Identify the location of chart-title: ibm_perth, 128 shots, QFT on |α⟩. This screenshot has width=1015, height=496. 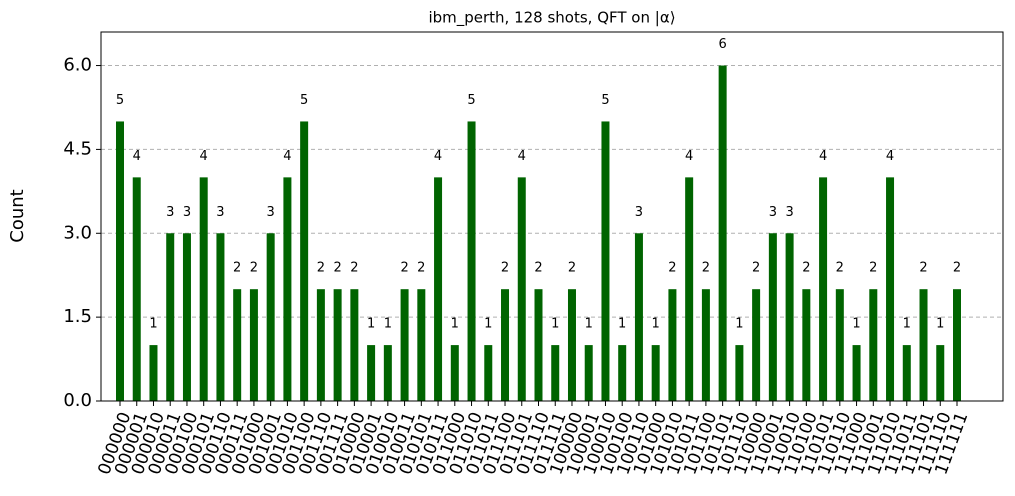
(551, 18).